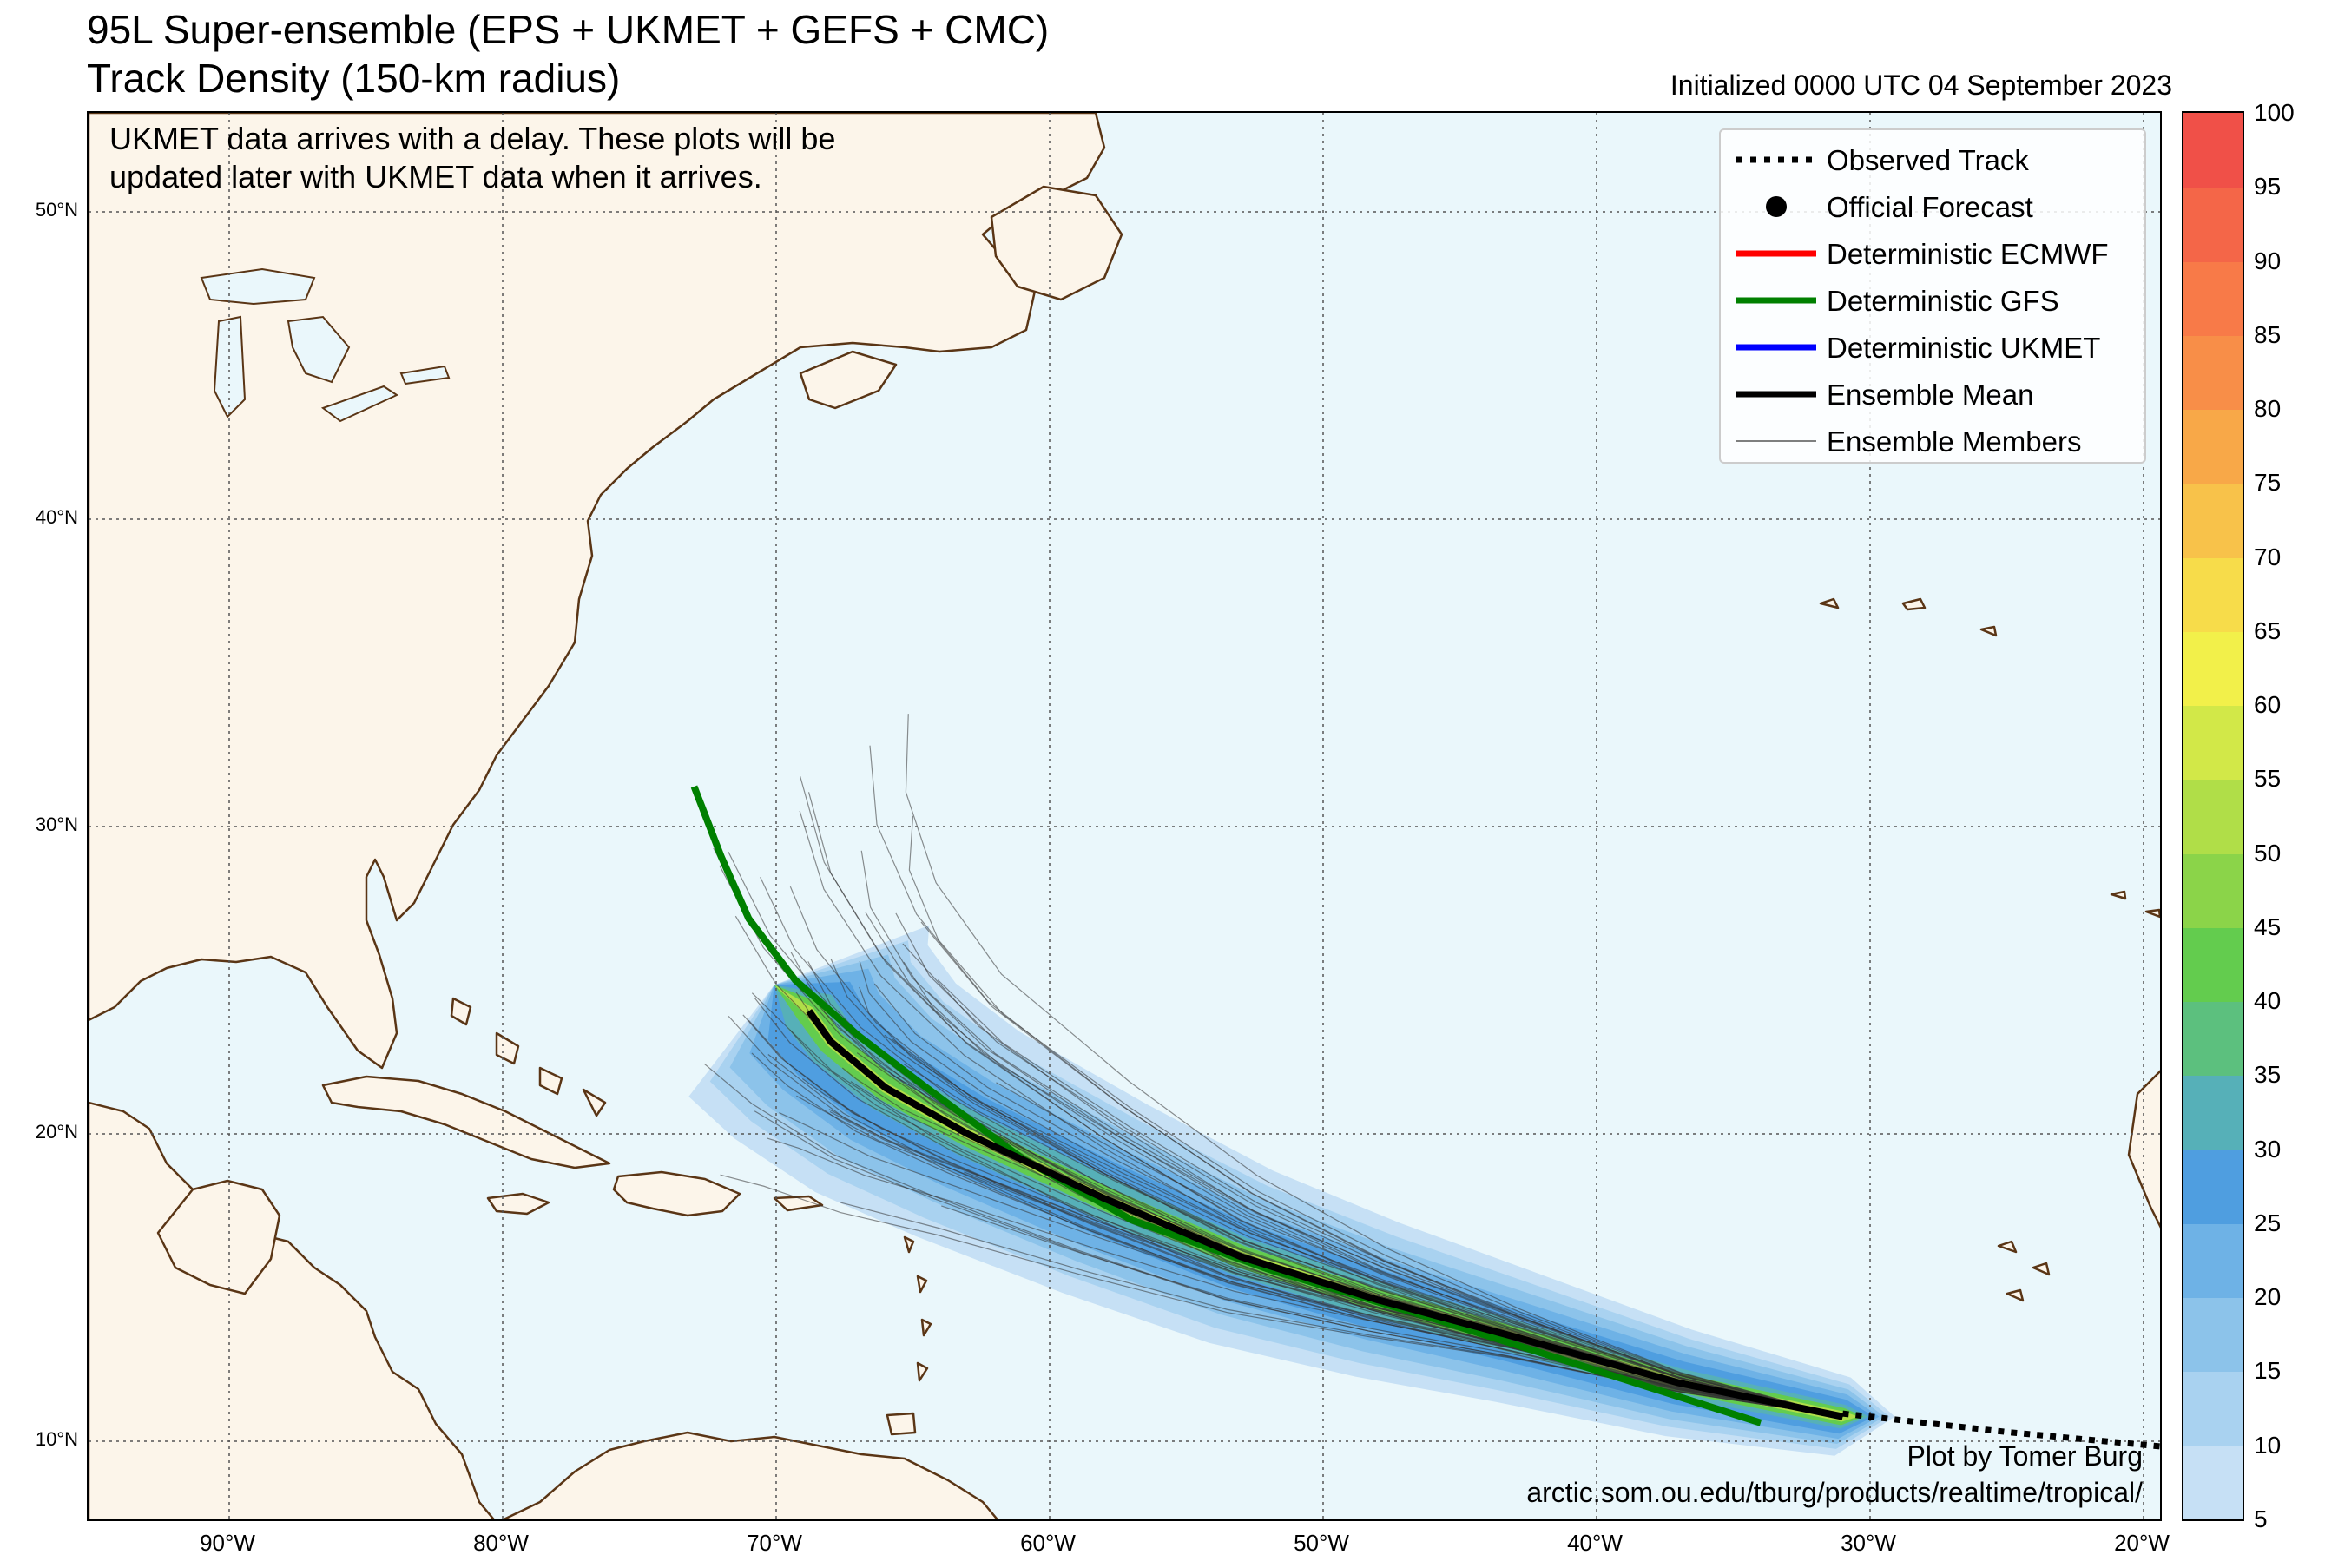 The width and height of the screenshot is (2325, 1568). I want to click on x-tick-label: 30°W, so click(1868, 1543).